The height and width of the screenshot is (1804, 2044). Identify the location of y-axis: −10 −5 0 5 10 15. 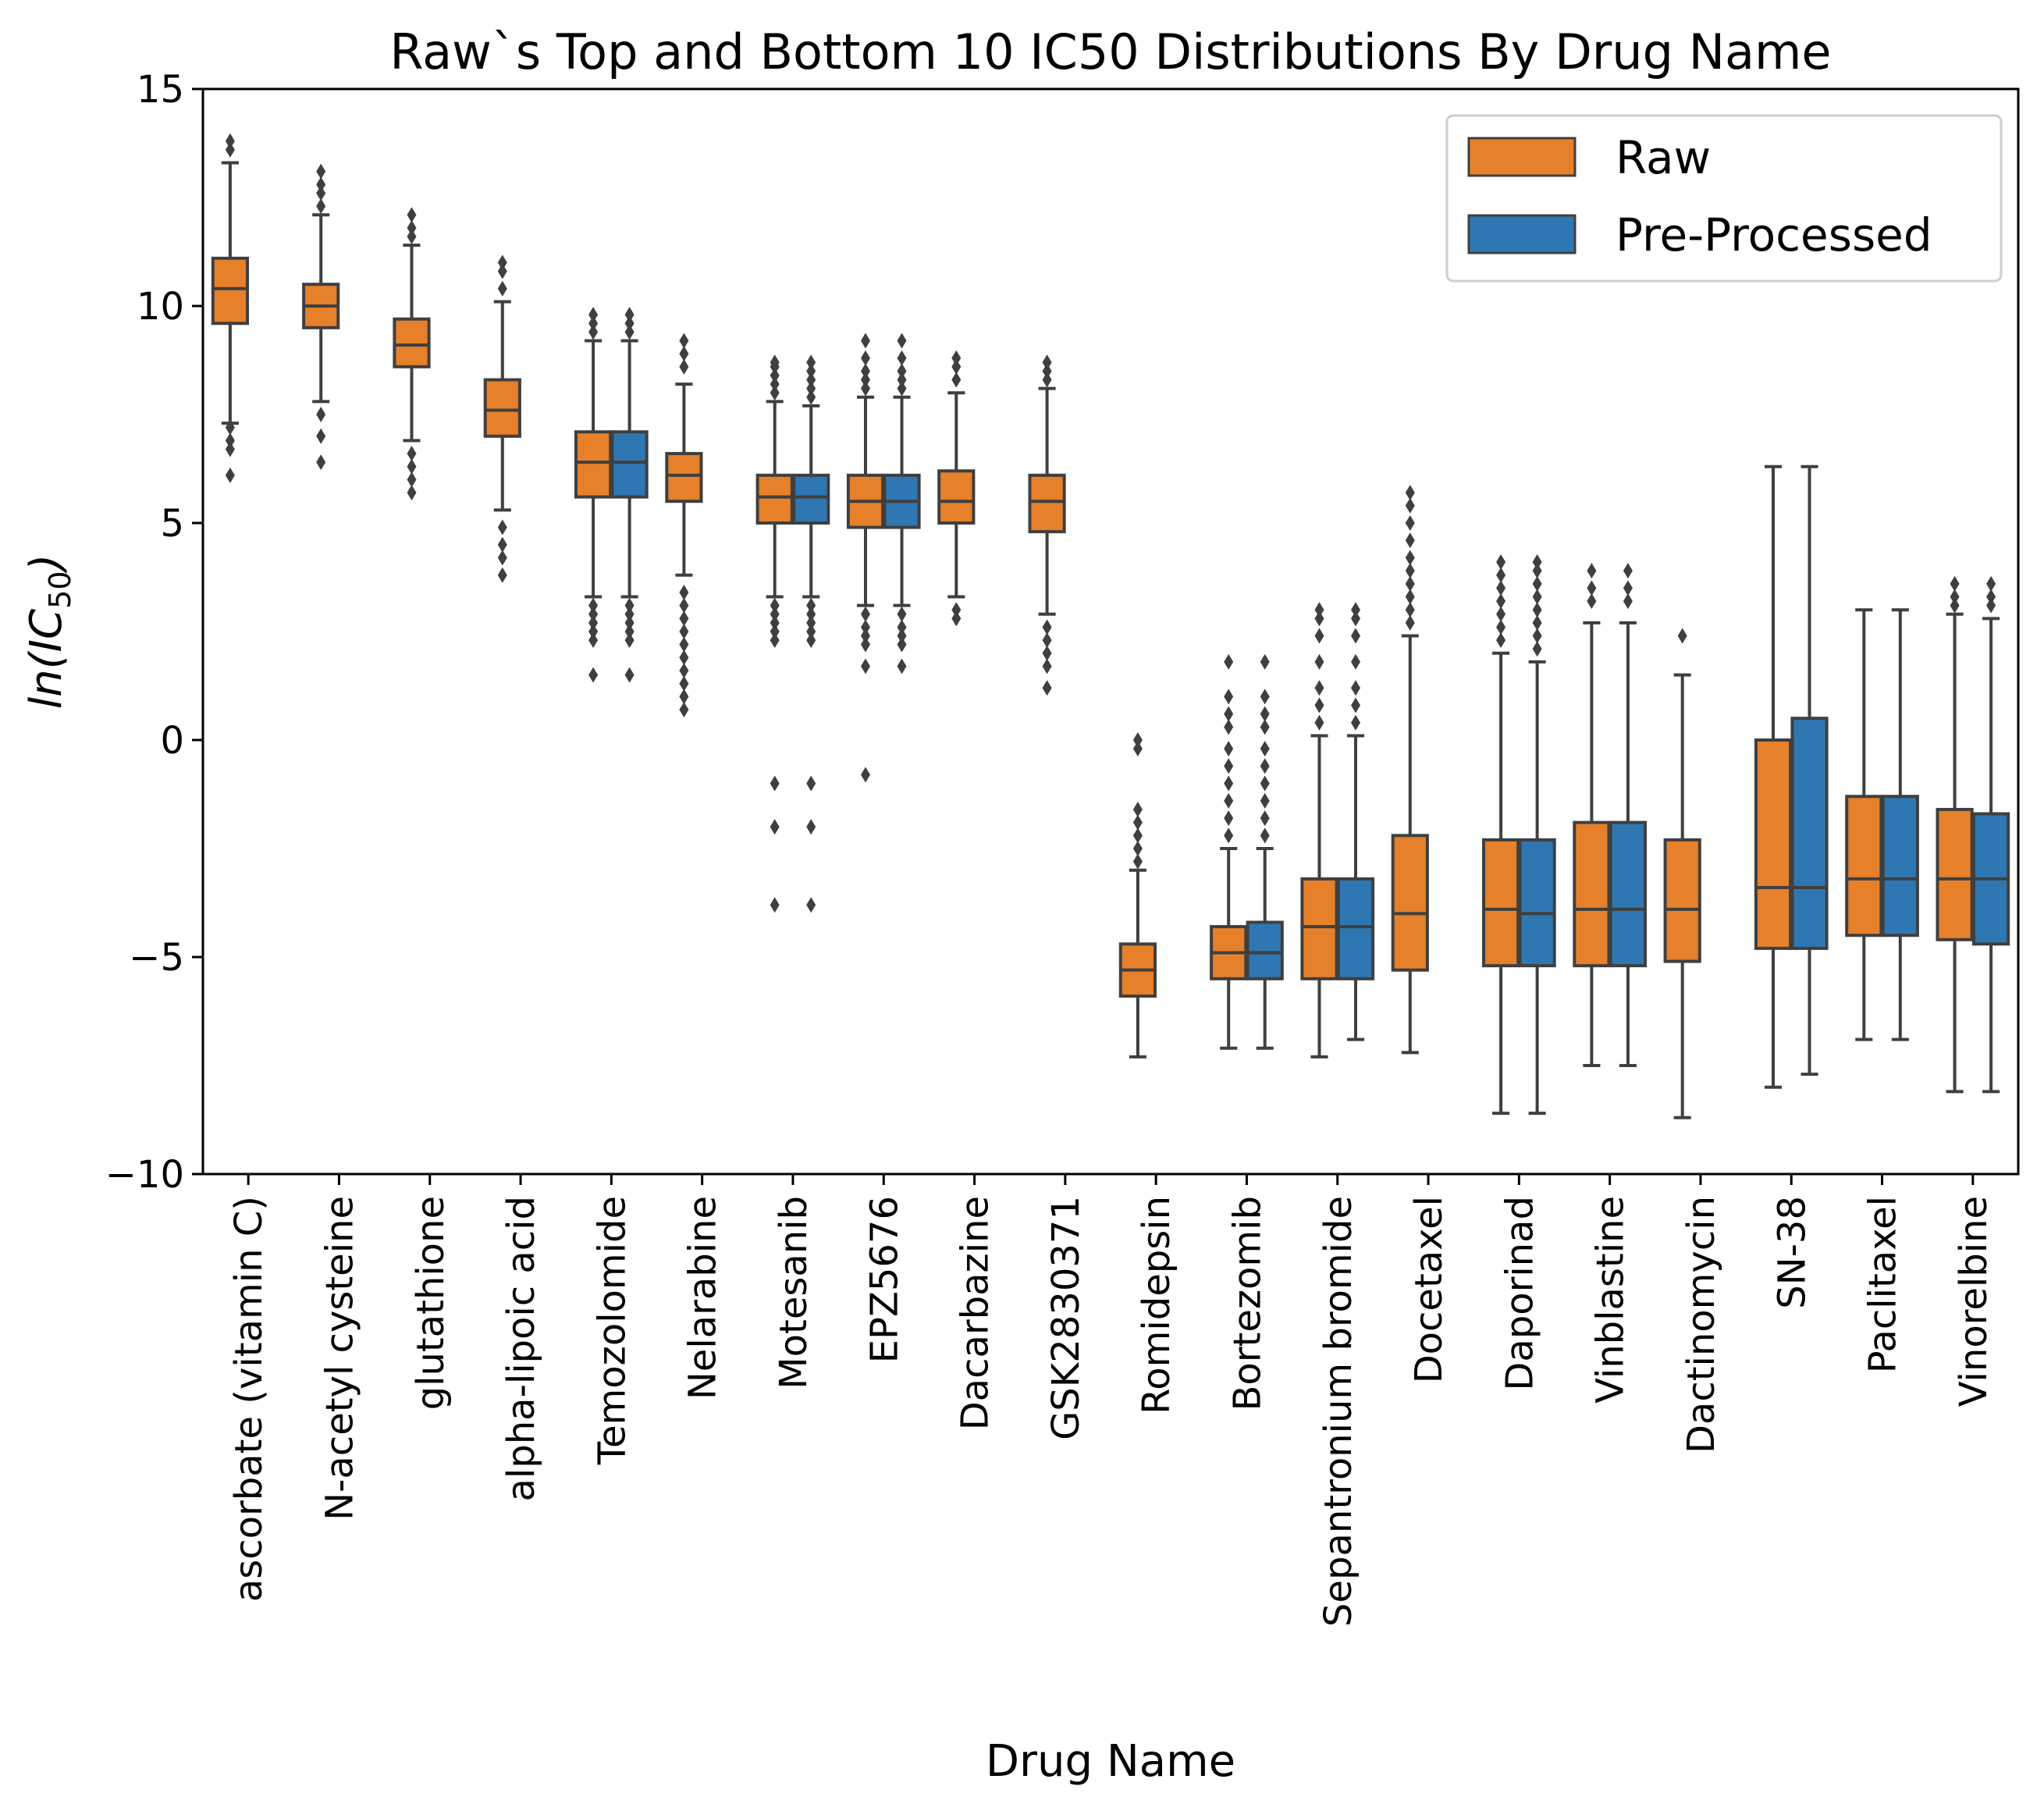
(154, 632).